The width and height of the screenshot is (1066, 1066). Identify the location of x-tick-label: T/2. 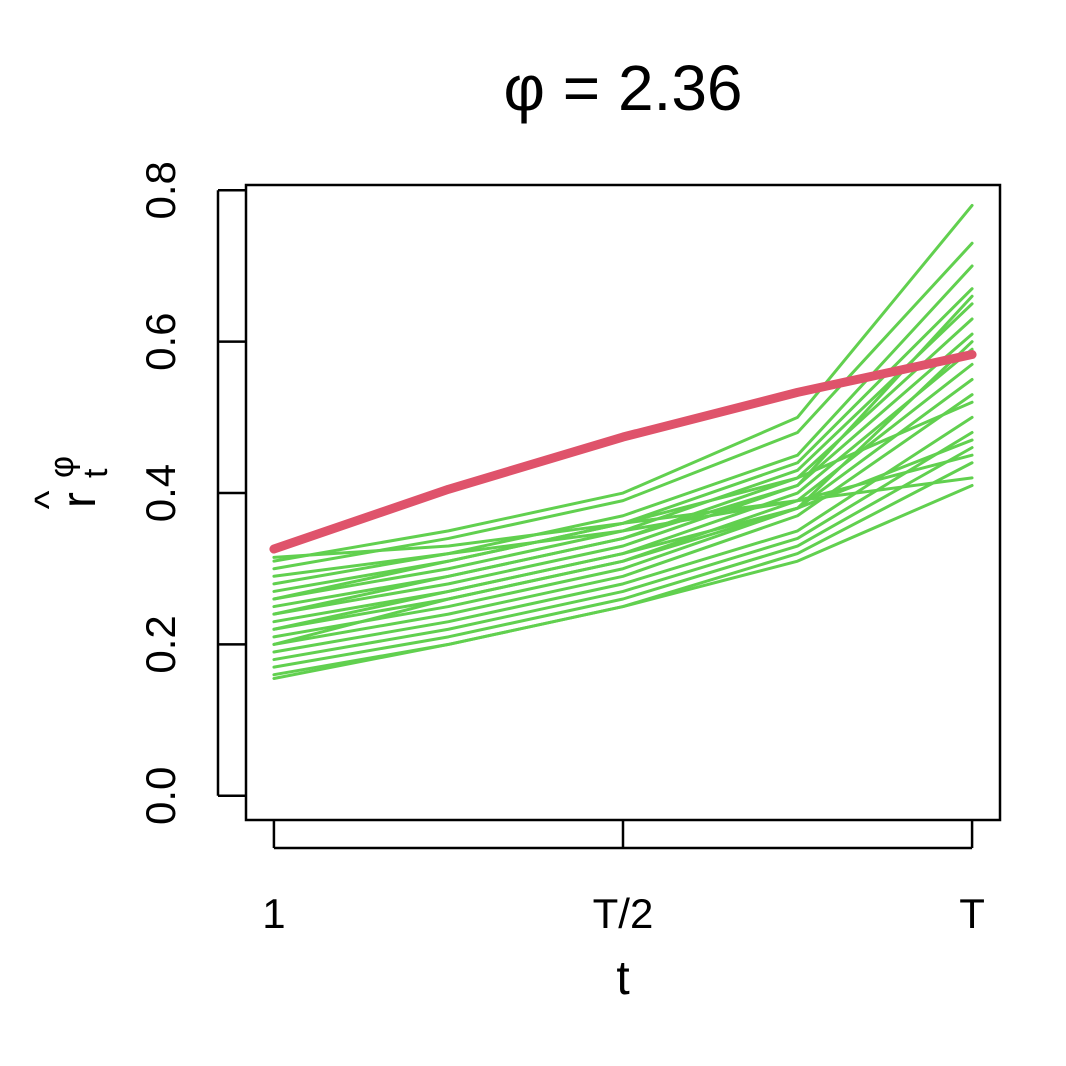
(623, 913).